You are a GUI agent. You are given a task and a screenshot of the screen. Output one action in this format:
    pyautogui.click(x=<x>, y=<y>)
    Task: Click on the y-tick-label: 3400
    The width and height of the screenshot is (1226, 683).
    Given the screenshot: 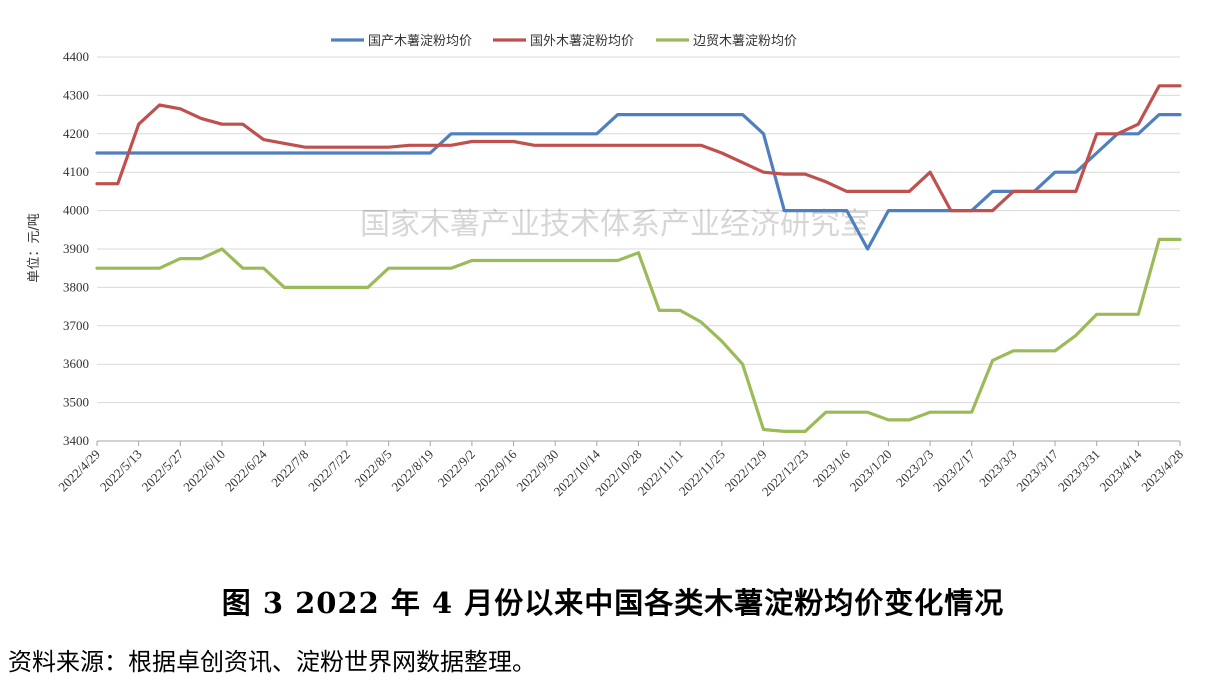 What is the action you would take?
    pyautogui.click(x=76, y=440)
    